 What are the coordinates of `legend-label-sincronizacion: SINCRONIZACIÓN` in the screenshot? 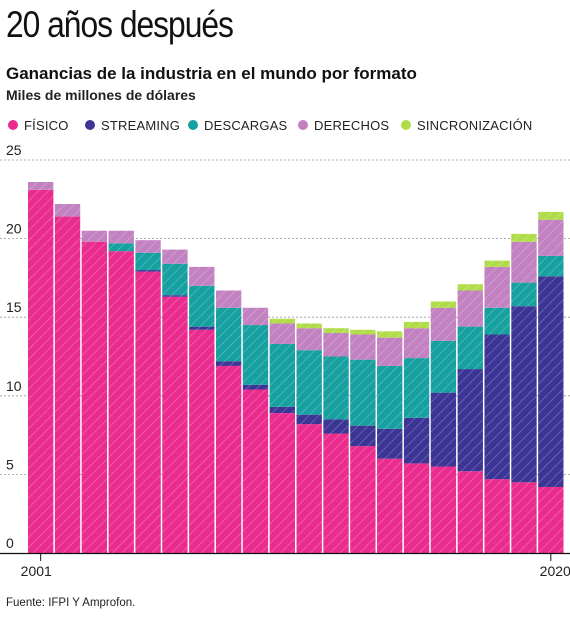 It's located at (475, 125).